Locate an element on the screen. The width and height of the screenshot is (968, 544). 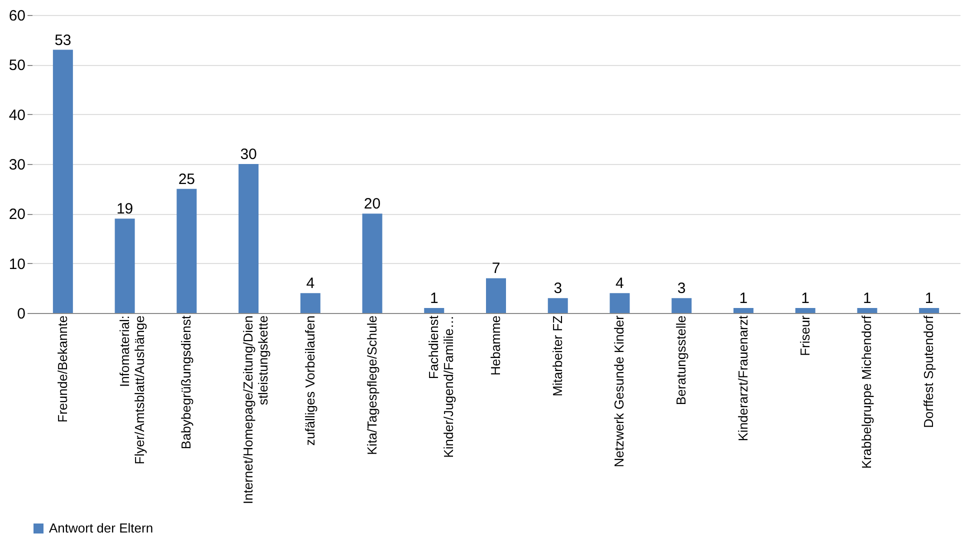
data-label: 19 is located at coordinates (125, 209).